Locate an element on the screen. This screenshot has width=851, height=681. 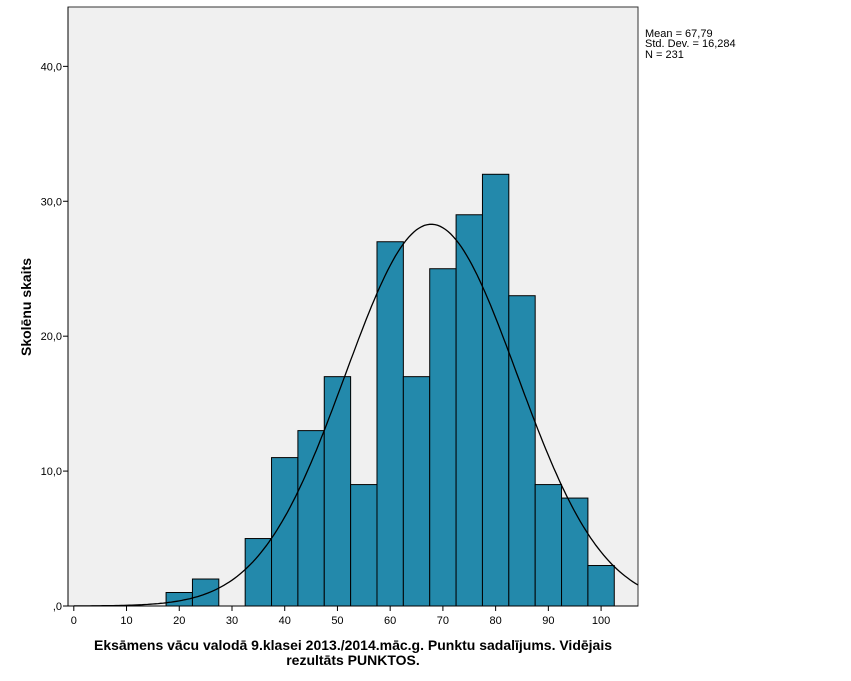
legend-n: N = 231 is located at coordinates (664, 55).